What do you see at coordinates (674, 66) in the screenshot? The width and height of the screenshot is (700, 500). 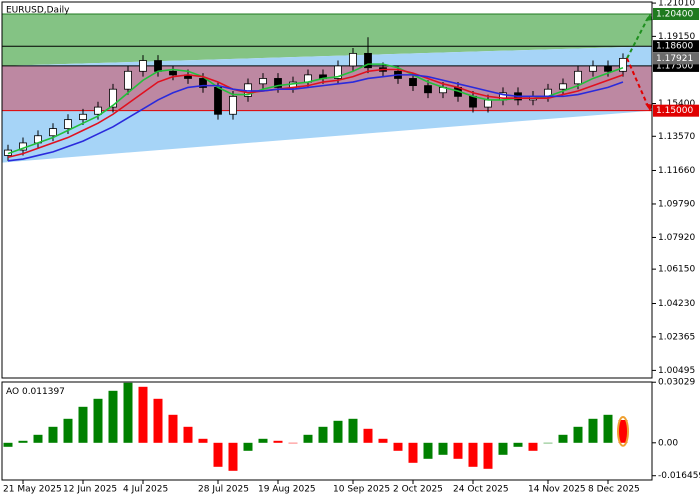 I see `level-tag-label: 1.17500` at bounding box center [674, 66].